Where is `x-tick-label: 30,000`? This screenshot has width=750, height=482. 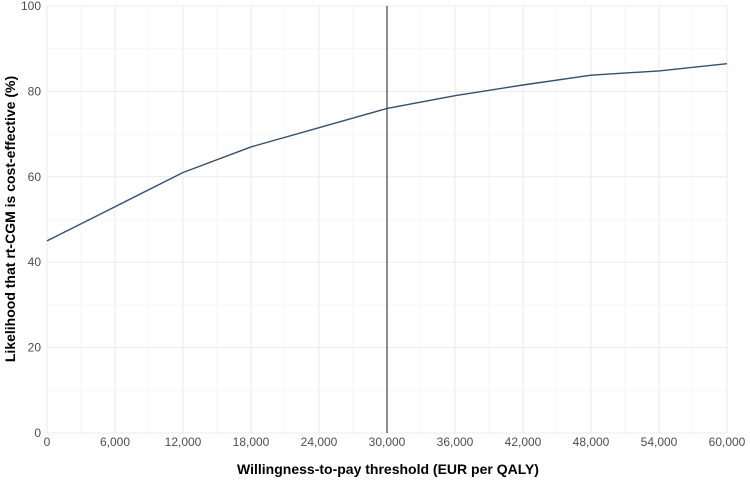
x-tick-label: 30,000 is located at coordinates (387, 442).